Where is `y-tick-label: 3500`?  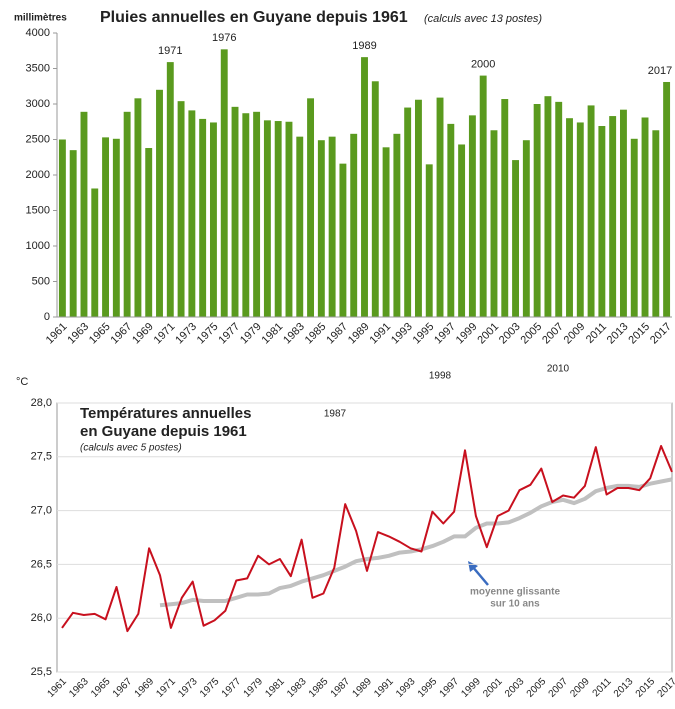
y-tick-label: 3500 is located at coordinates (38, 68).